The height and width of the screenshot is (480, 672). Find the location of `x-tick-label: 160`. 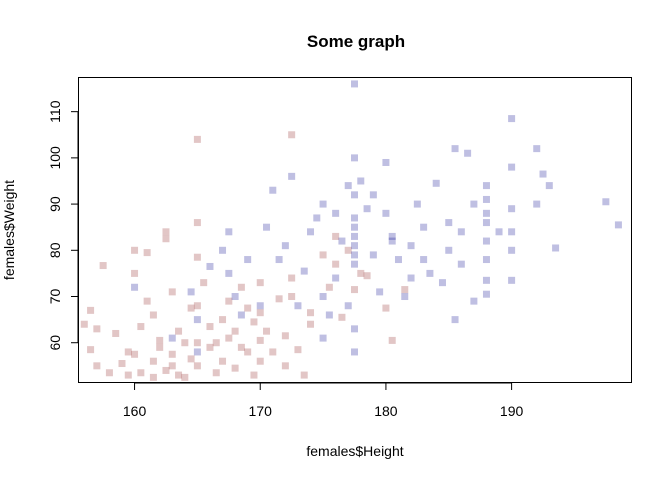

x-tick-label: 160 is located at coordinates (135, 411).